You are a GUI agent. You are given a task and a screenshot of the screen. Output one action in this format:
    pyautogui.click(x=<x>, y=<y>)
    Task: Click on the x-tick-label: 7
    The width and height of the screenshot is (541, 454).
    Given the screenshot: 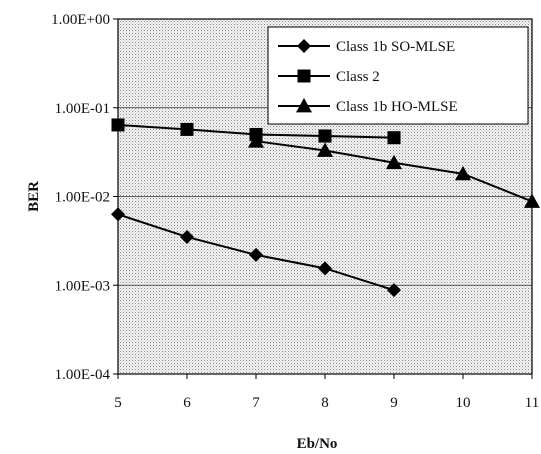 What is the action you would take?
    pyautogui.click(x=256, y=403)
    